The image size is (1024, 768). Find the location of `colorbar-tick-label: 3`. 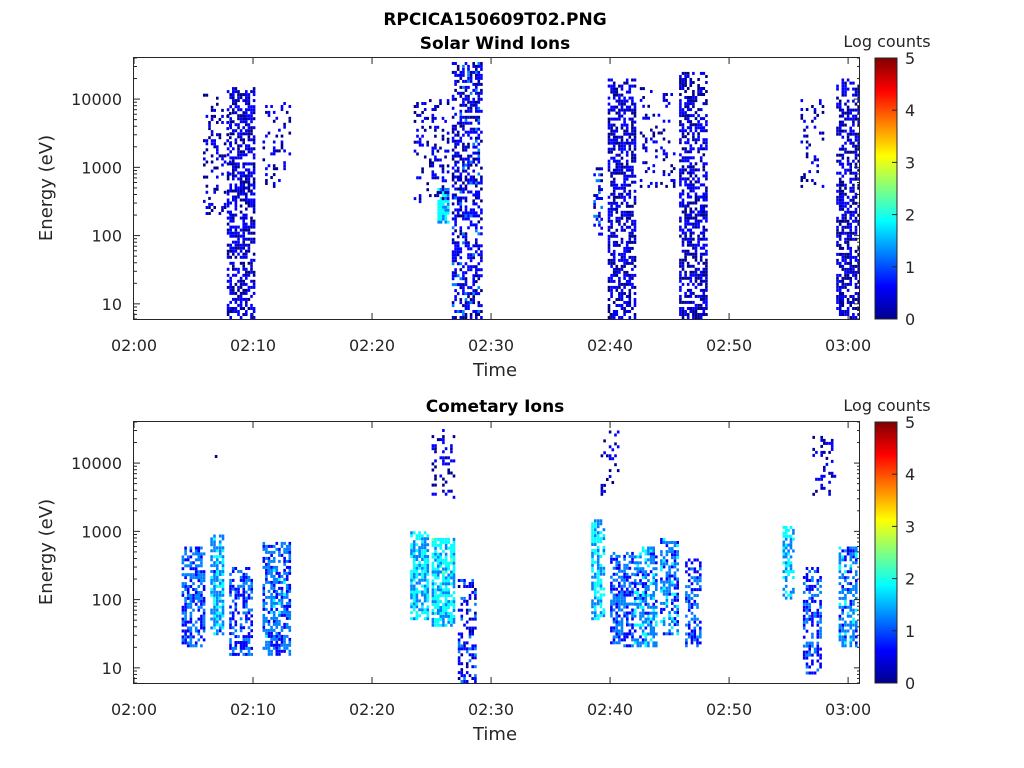

colorbar-tick-label: 3 is located at coordinates (910, 162).